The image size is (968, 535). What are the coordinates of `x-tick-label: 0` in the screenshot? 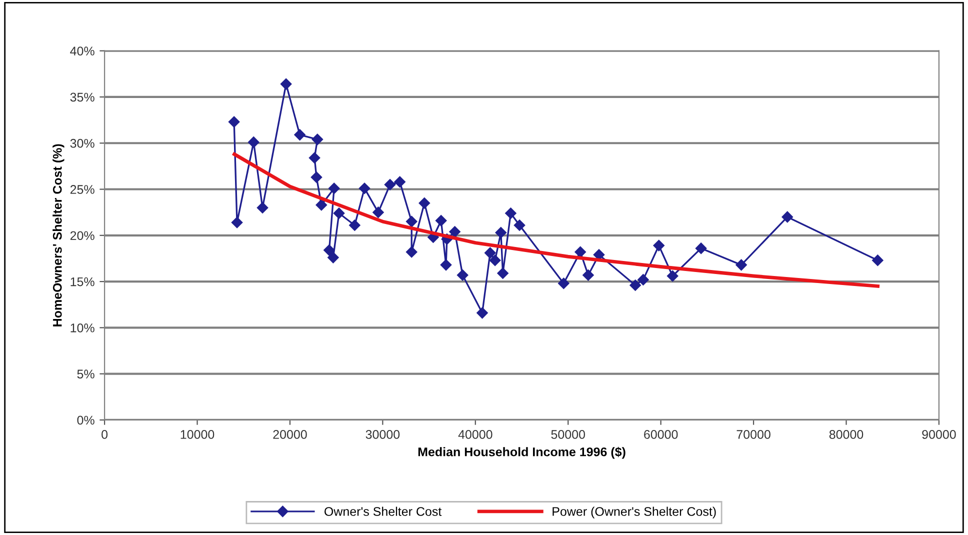 It's located at (105, 434).